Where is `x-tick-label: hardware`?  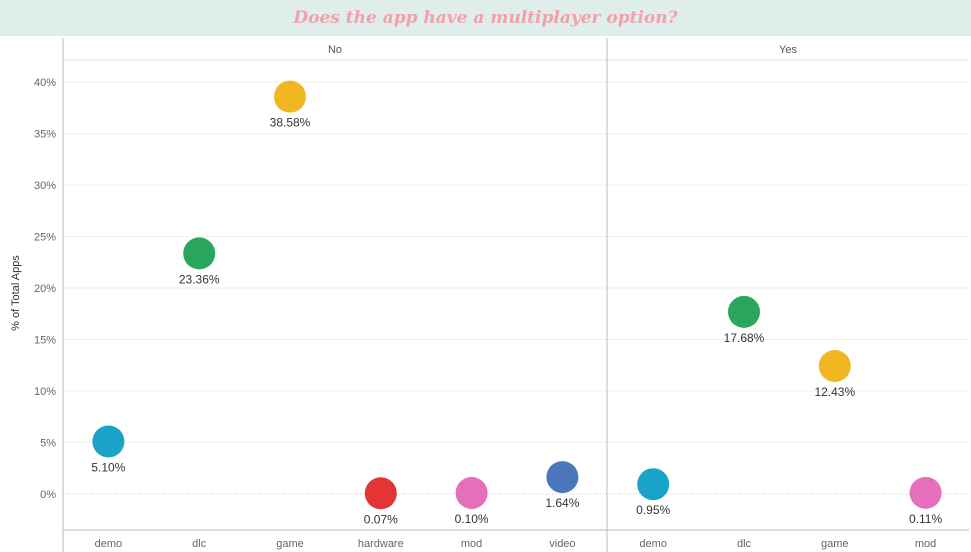
x-tick-label: hardware is located at coordinates (381, 544).